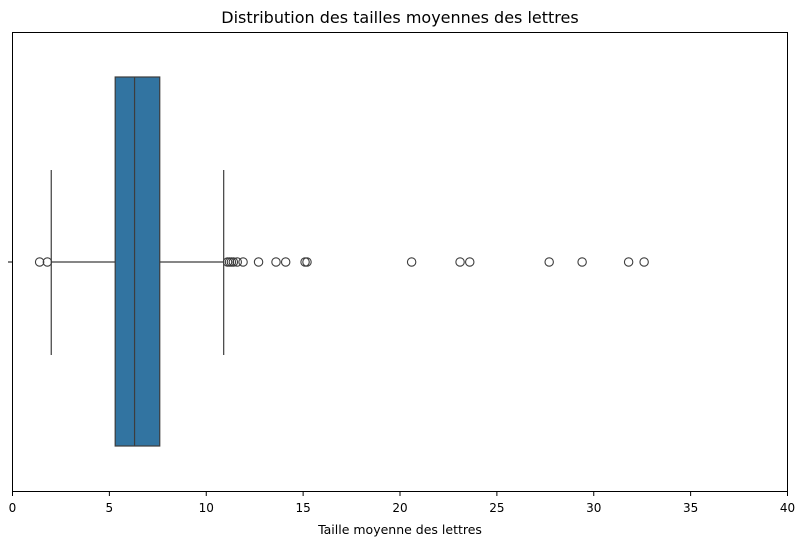  I want to click on x-tick-label: 25, so click(496, 508).